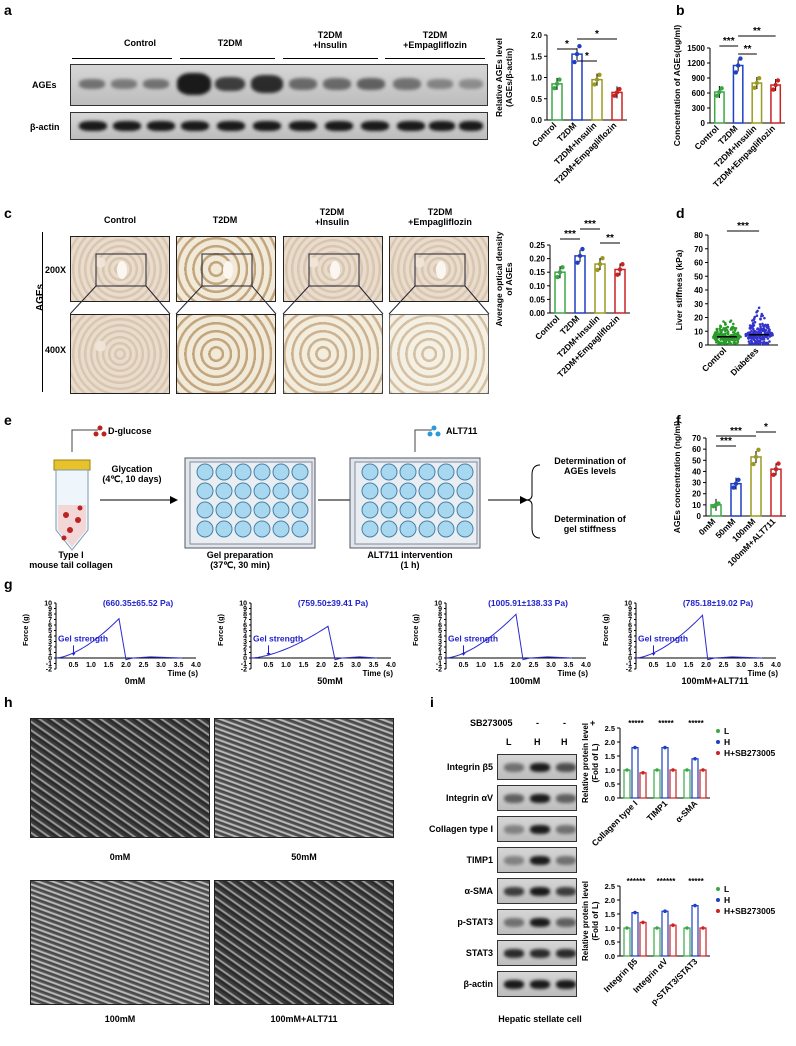 This screenshot has height=1046, width=796. Describe the element at coordinates (245, 637) in the screenshot. I see `y-tick-label: 4` at that location.